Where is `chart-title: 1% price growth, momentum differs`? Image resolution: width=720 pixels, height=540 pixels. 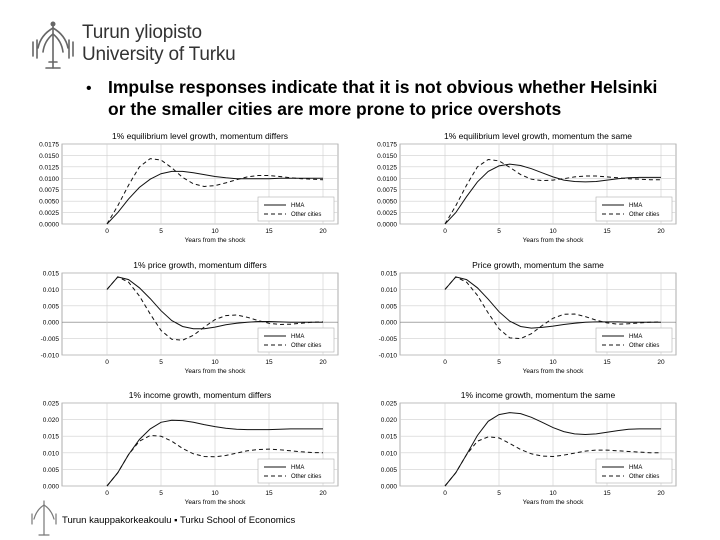
chart-title: 1% price growth, momentum differs is located at coordinates (200, 265).